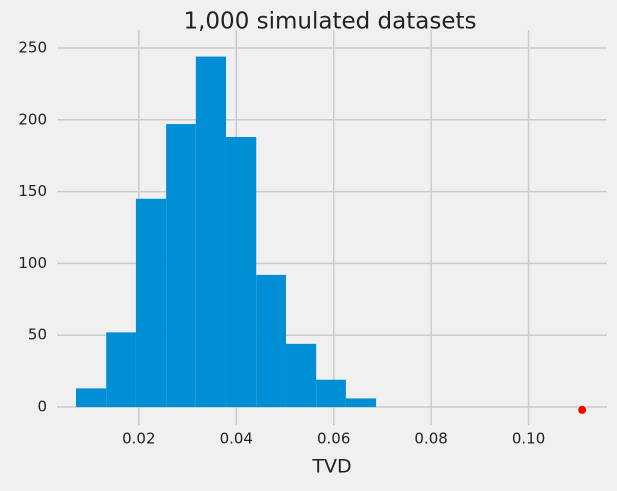 The width and height of the screenshot is (617, 491). Describe the element at coordinates (582, 409) in the screenshot. I see `point` at that location.